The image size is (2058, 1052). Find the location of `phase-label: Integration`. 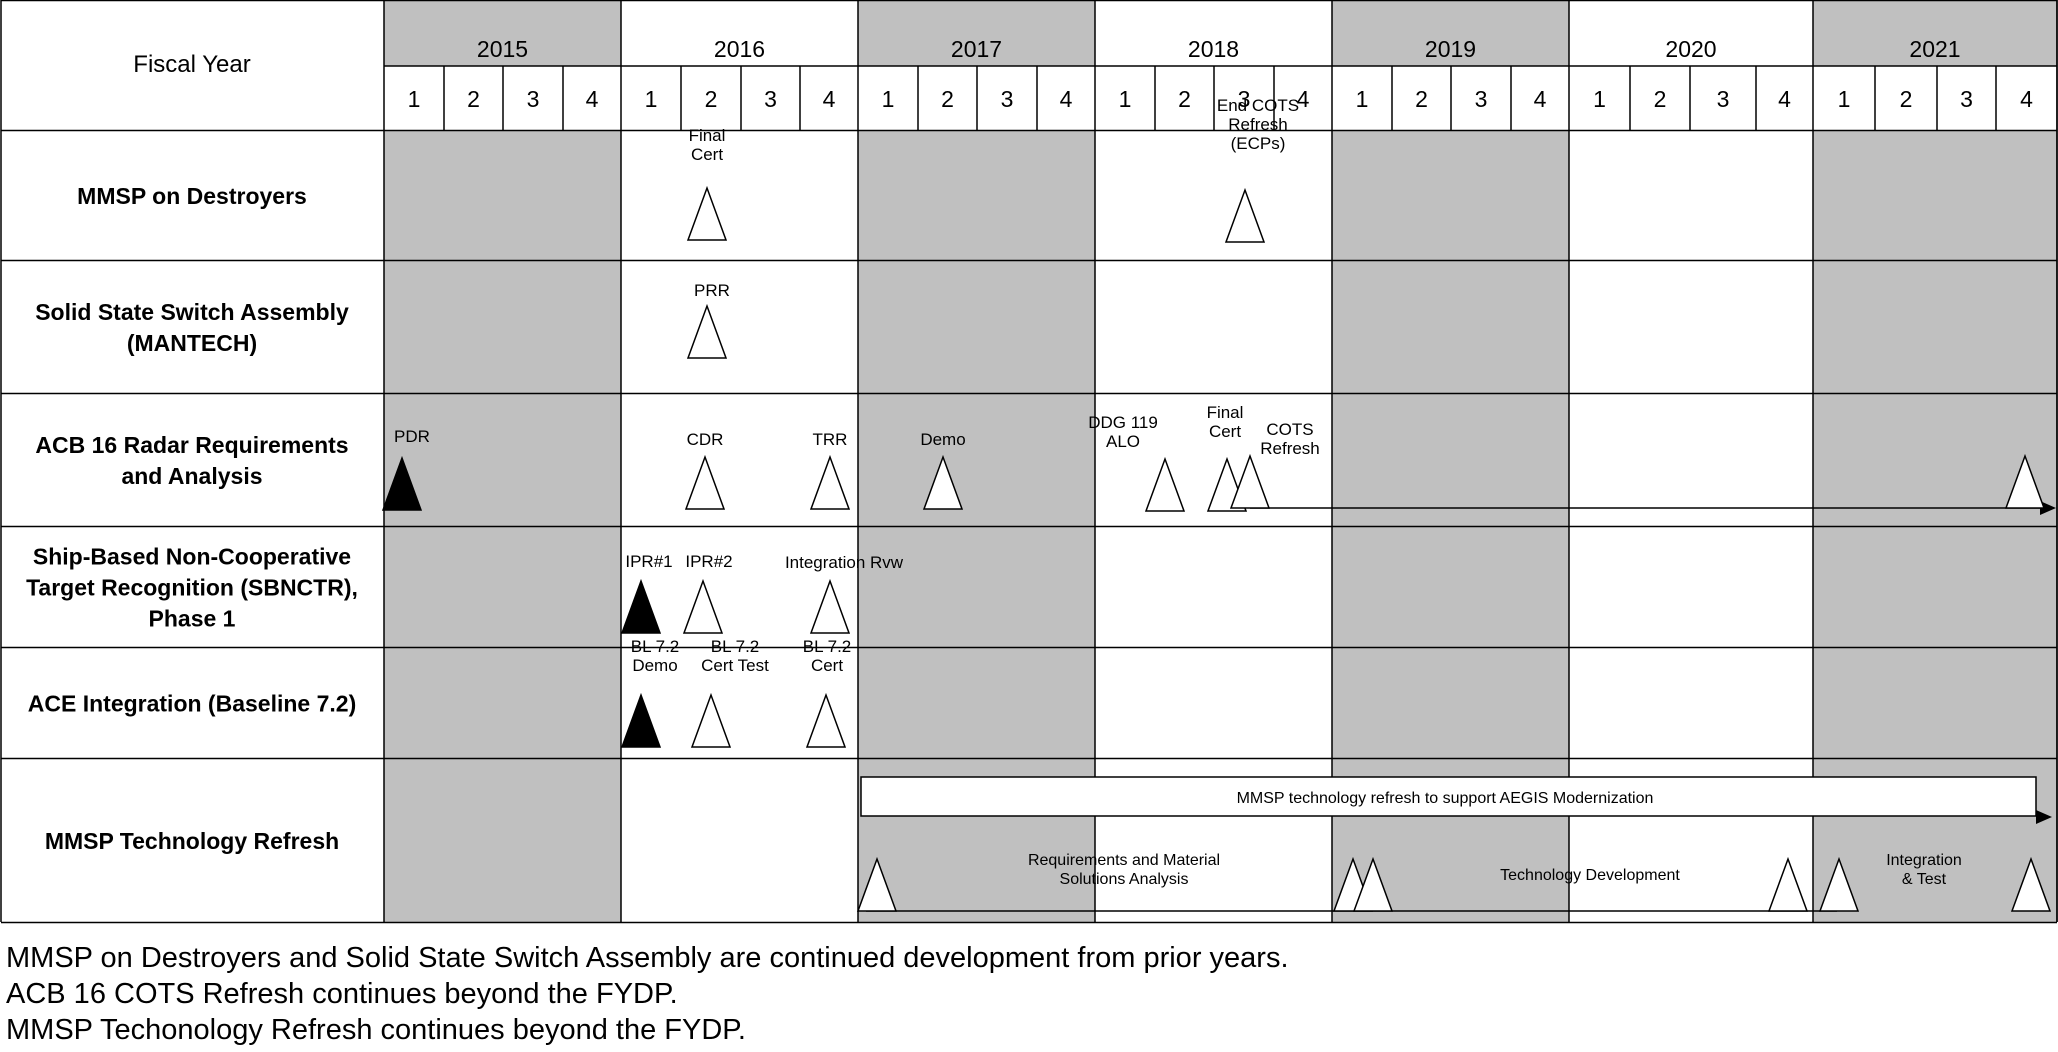

phase-label: Integration is located at coordinates (1924, 860).